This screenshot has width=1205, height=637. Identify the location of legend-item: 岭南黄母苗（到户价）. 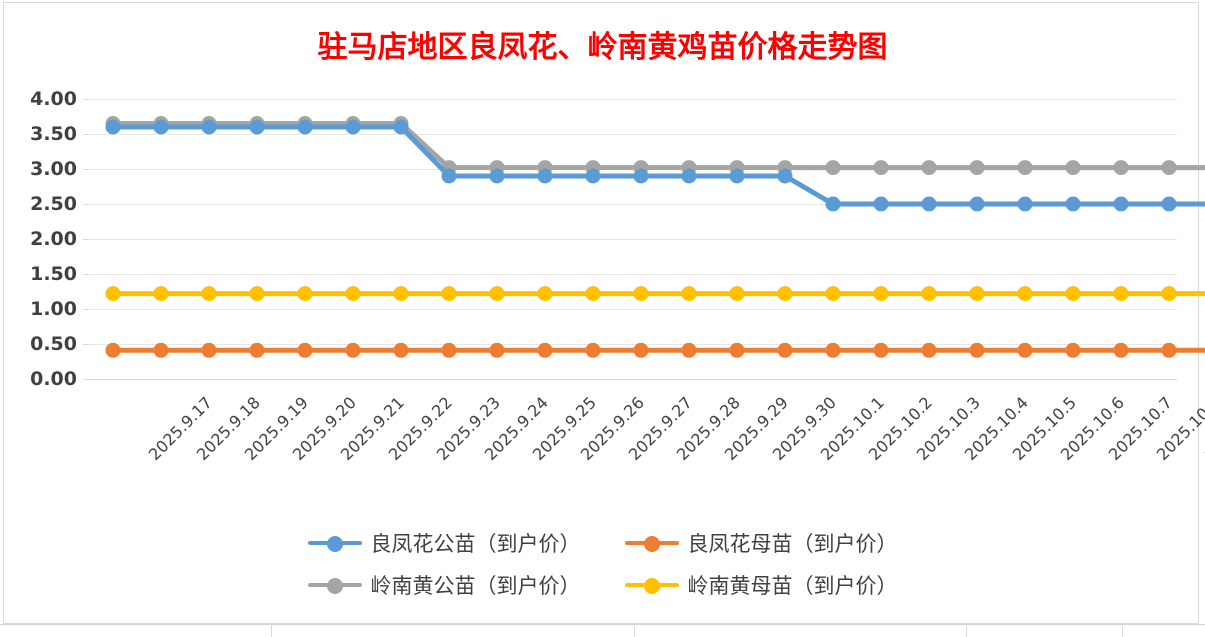
(761, 585).